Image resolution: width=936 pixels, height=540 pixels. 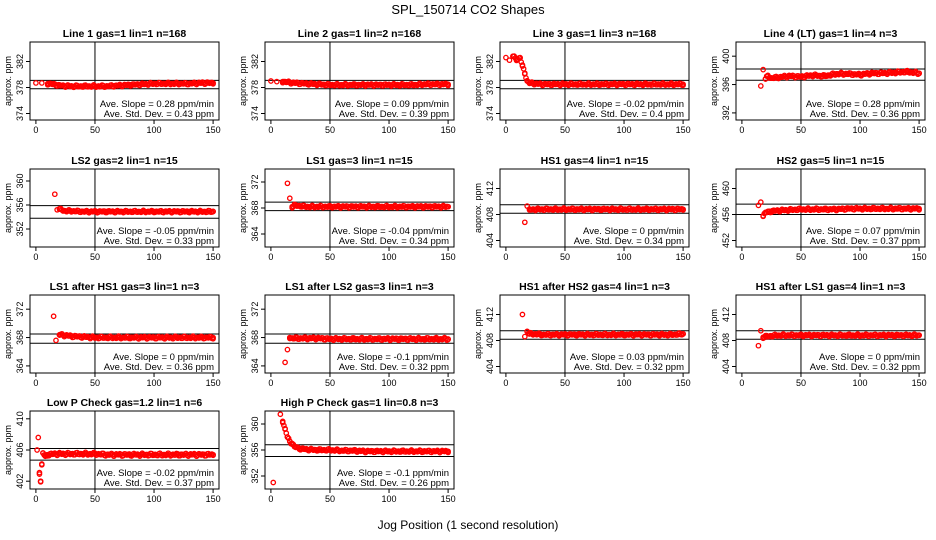 I want to click on y-tick-label: 456, so click(x=726, y=214).